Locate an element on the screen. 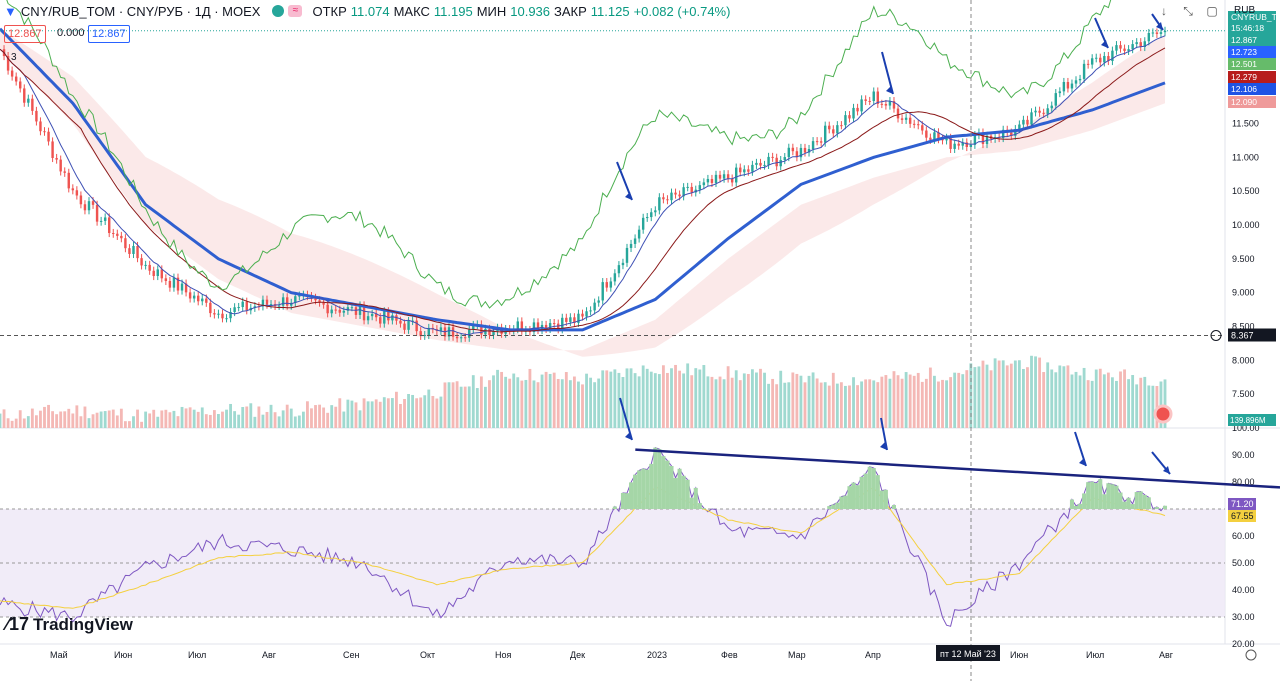 The width and height of the screenshot is (1280, 686). ask-pill: 12.867 is located at coordinates (109, 34).